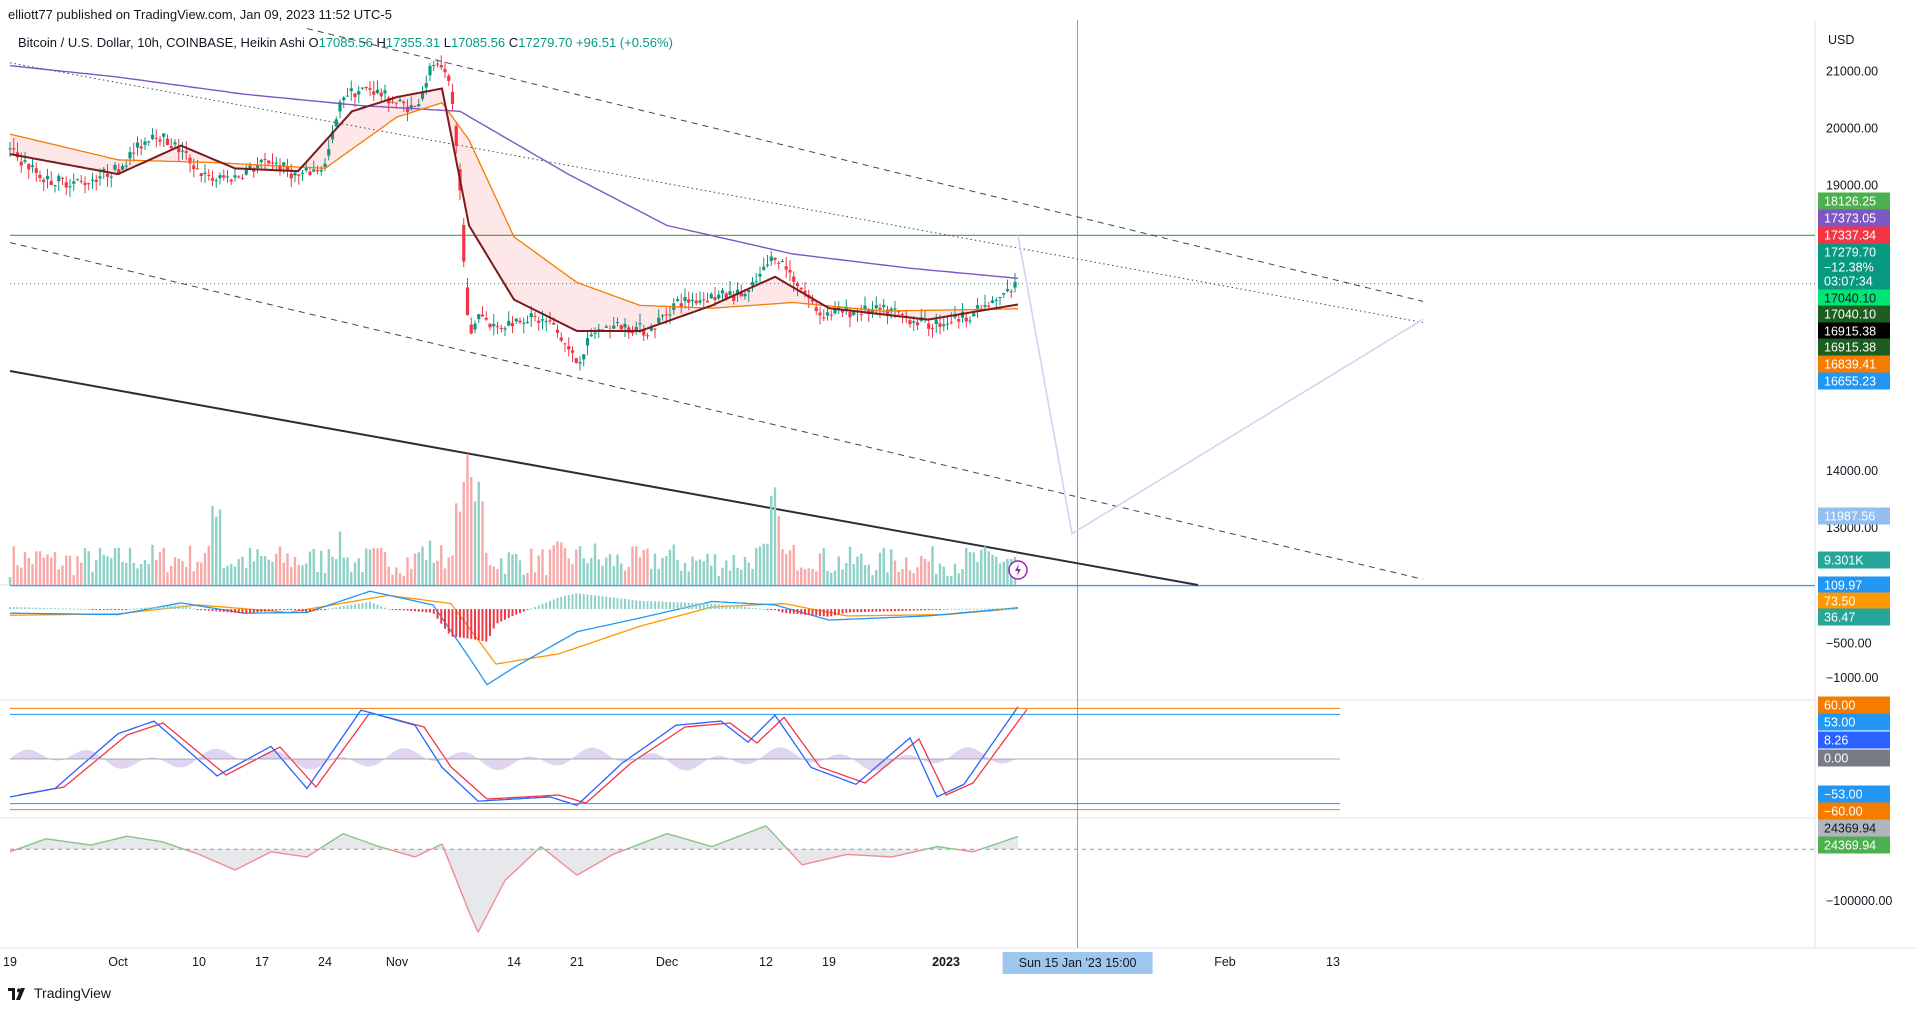 The height and width of the screenshot is (1009, 1917). Describe the element at coordinates (513, 42) in the screenshot. I see `close-label: C` at that location.